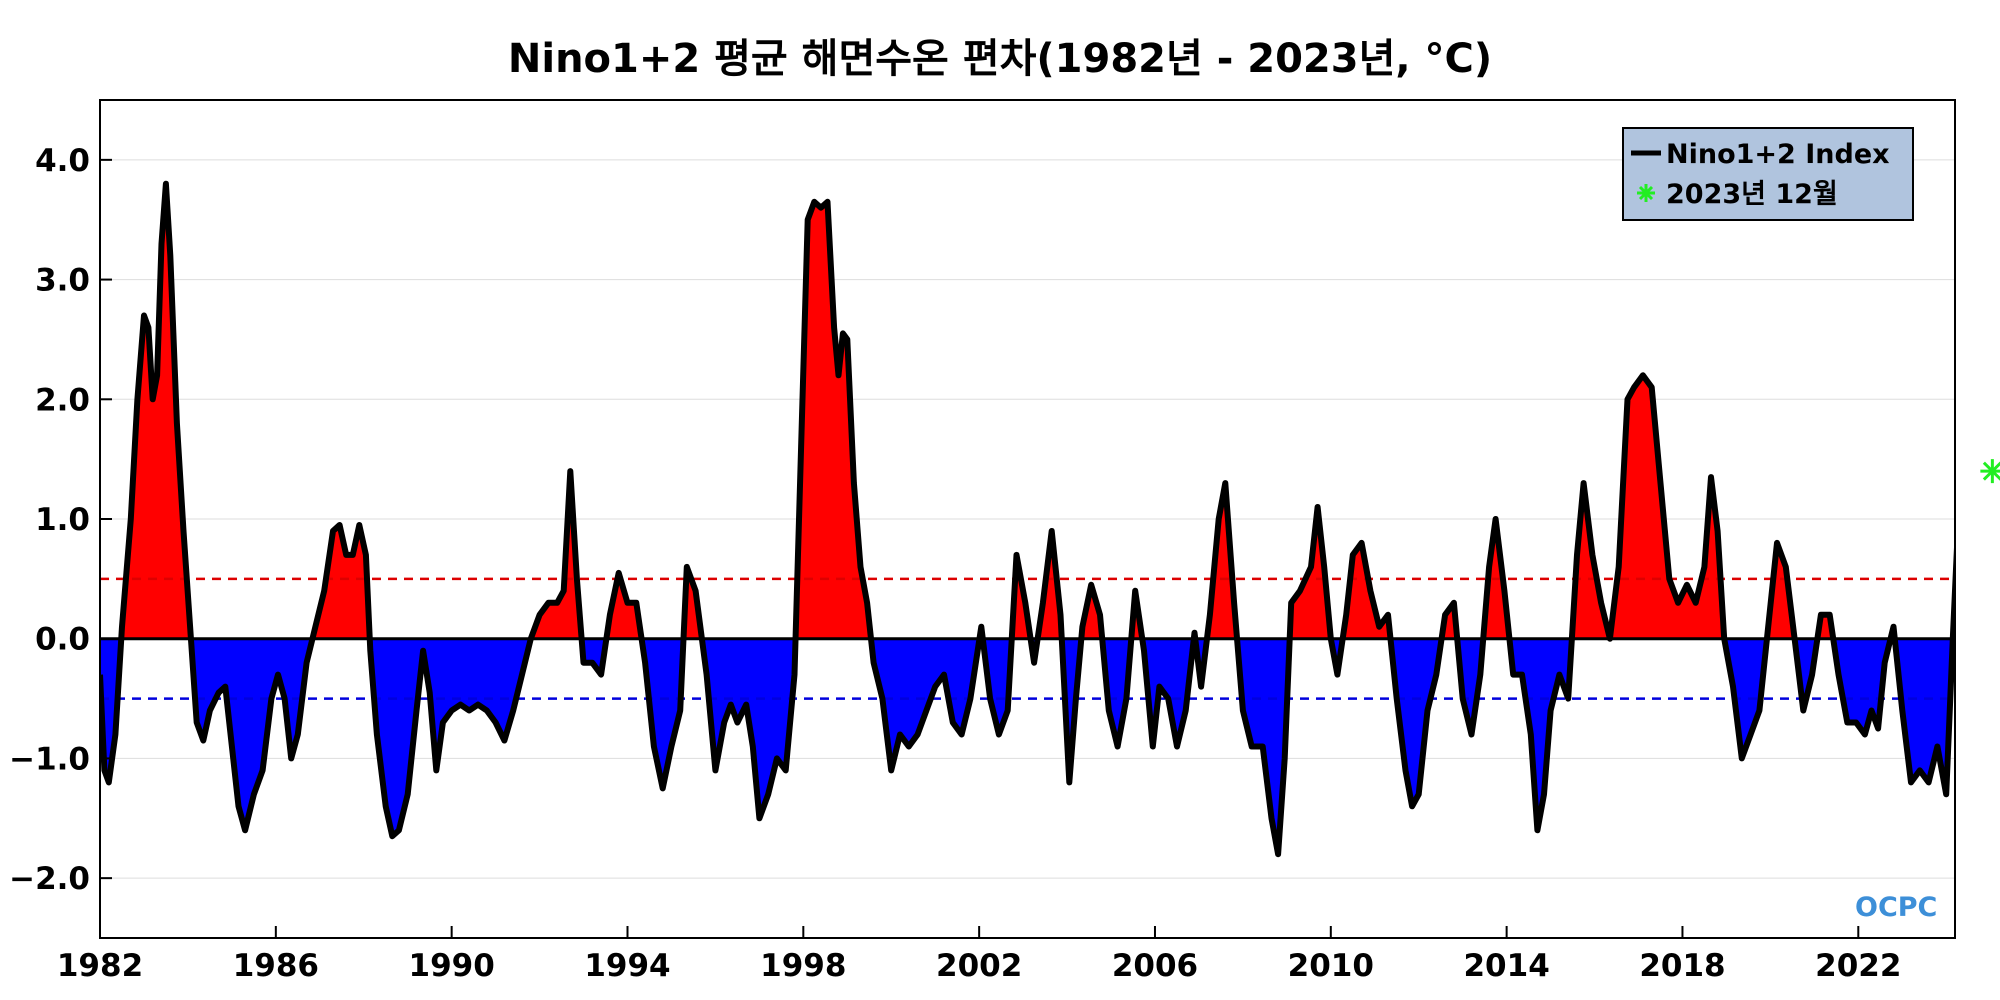 This screenshot has width=2000, height=1000. I want to click on latest-value-marker, so click(1990, 471).